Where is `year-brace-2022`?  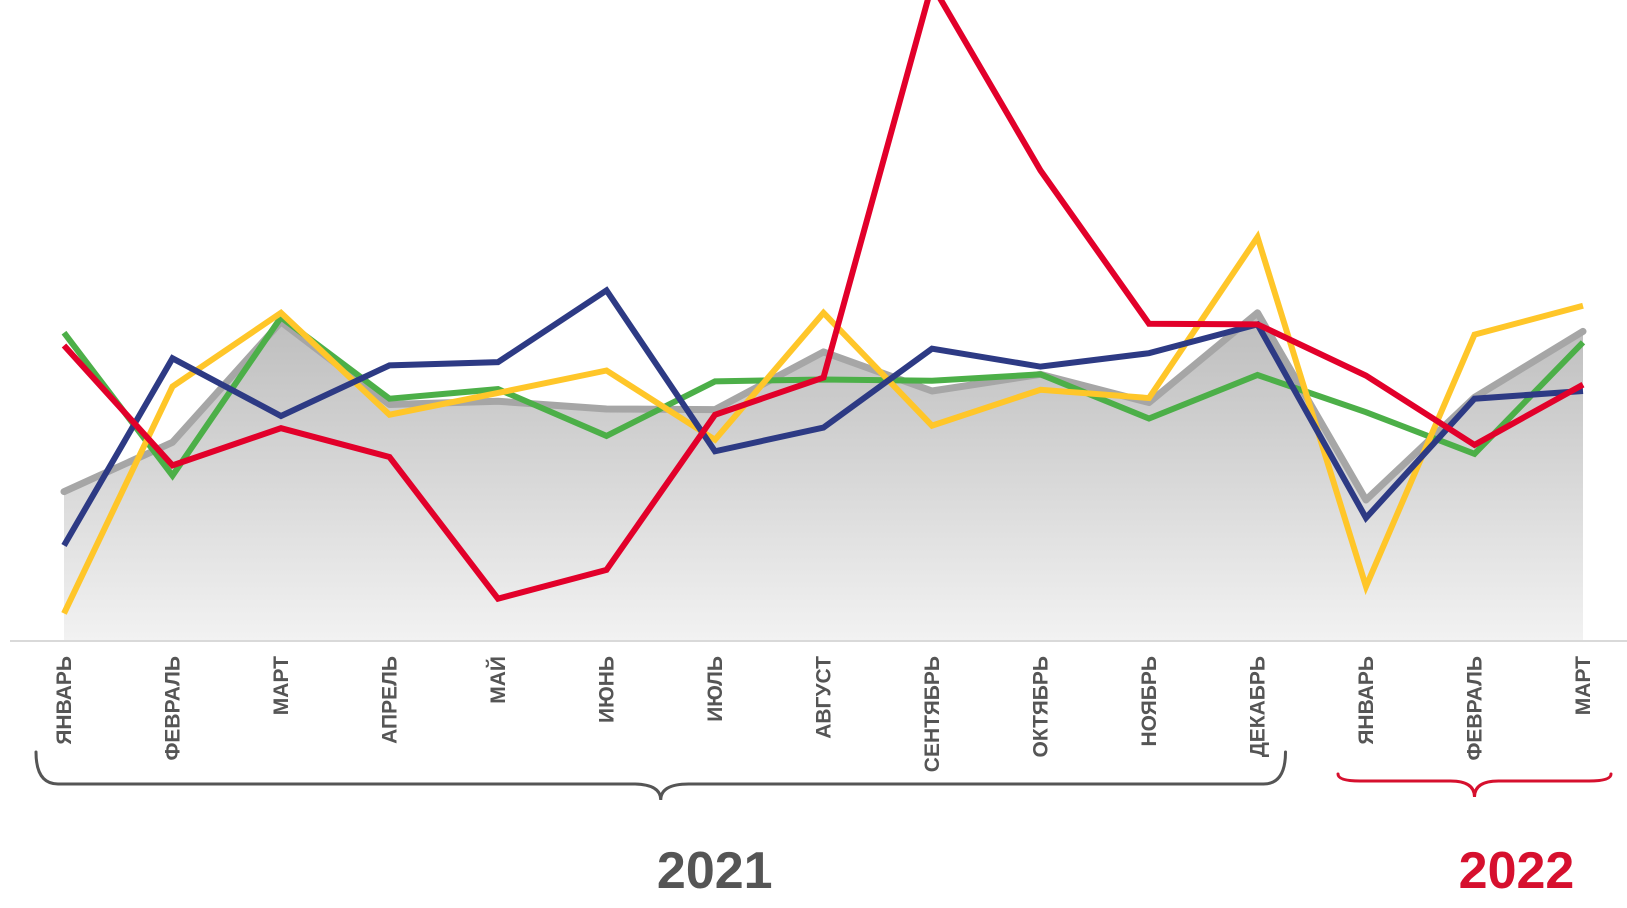
year-brace-2022 is located at coordinates (1474, 785).